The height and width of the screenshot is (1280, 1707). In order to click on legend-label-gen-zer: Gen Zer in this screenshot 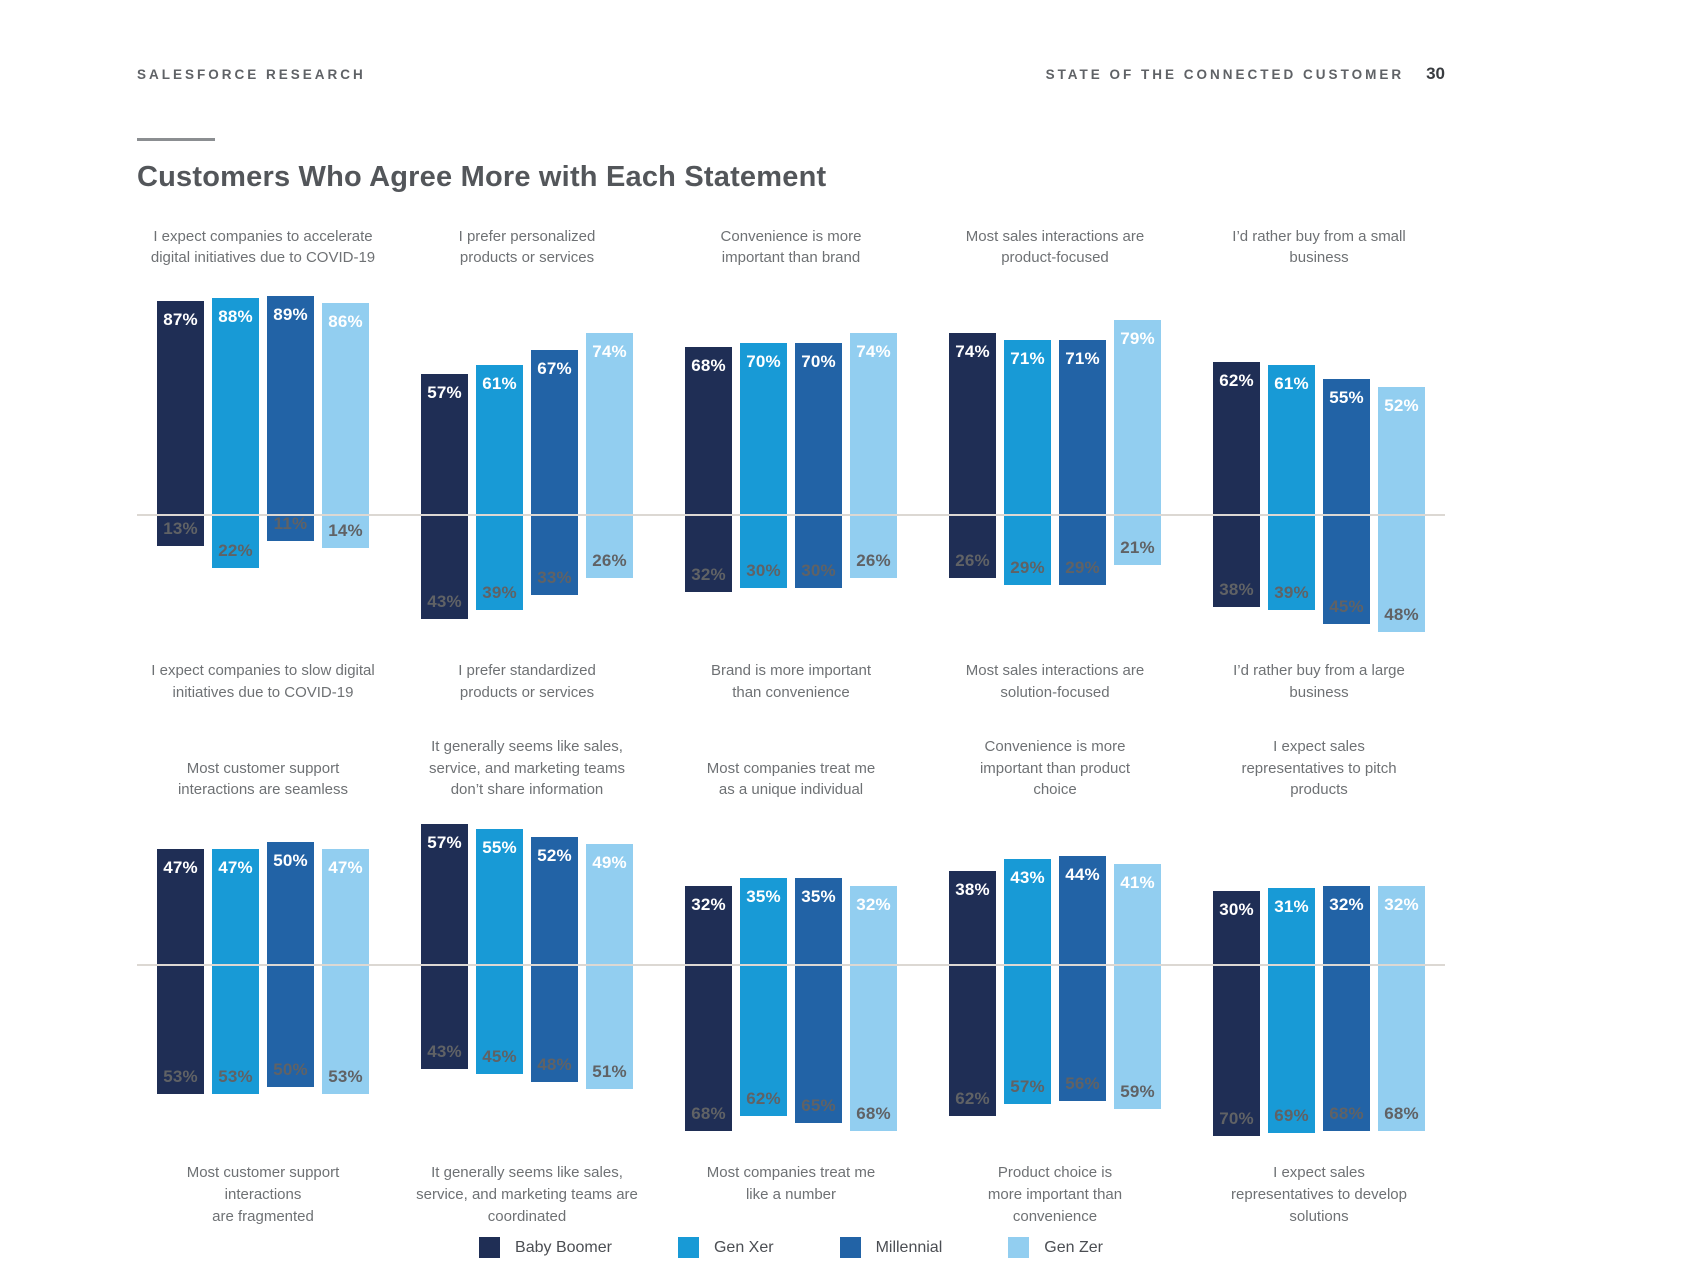, I will do `click(1073, 1247)`.